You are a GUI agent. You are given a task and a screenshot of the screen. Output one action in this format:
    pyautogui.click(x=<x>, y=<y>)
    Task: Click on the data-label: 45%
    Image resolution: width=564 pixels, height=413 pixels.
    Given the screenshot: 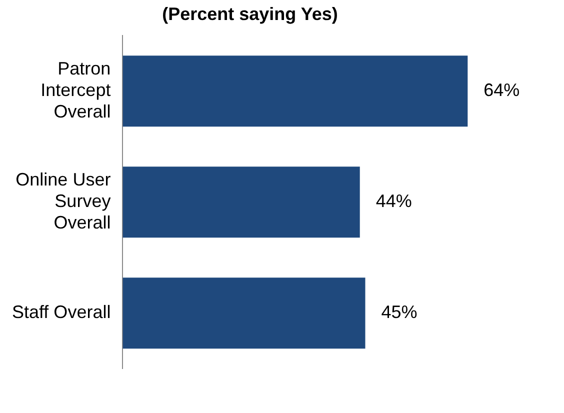 What is the action you would take?
    pyautogui.click(x=399, y=312)
    